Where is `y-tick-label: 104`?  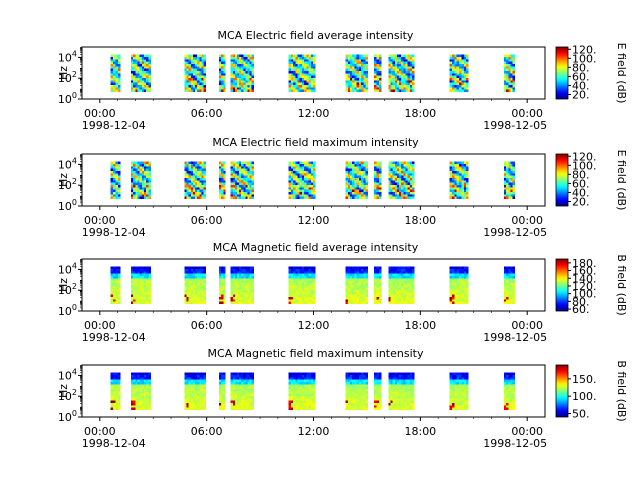 y-tick-label: 104 is located at coordinates (67, 268).